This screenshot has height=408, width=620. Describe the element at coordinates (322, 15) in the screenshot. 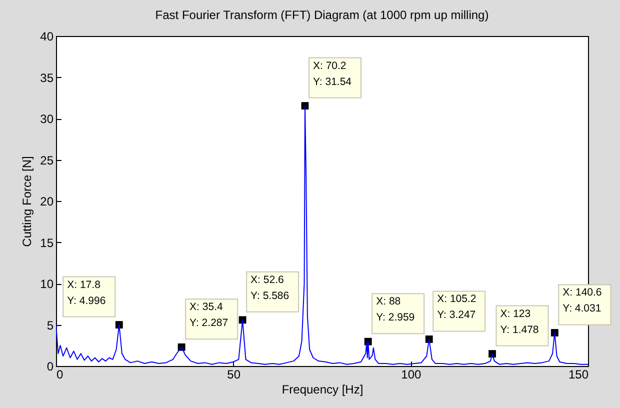

I see `chart-title: Fast Fourier Transform (FFT) Diagram (at 1000 rpm up milling)` at that location.